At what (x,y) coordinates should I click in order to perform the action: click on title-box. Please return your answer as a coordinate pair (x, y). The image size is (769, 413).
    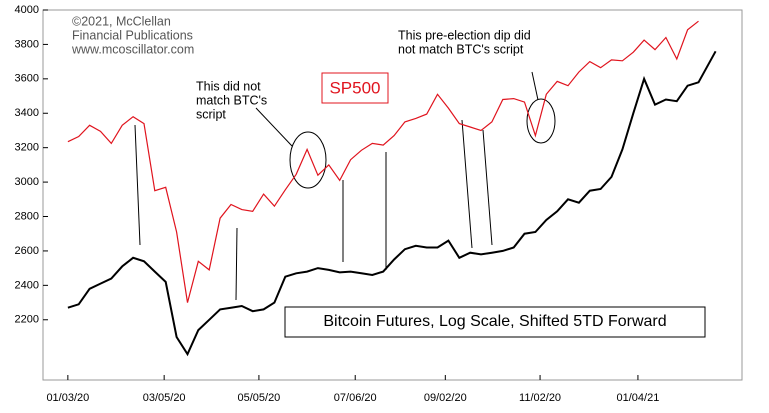
    Looking at the image, I should click on (495, 322).